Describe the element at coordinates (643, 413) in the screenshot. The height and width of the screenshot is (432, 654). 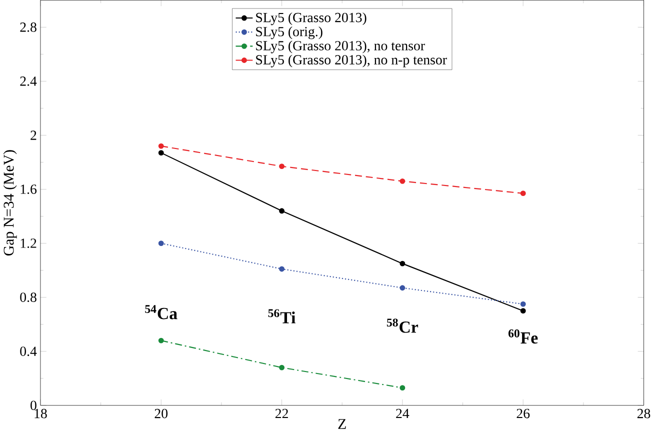
I see `x-tick-label: 28` at that location.